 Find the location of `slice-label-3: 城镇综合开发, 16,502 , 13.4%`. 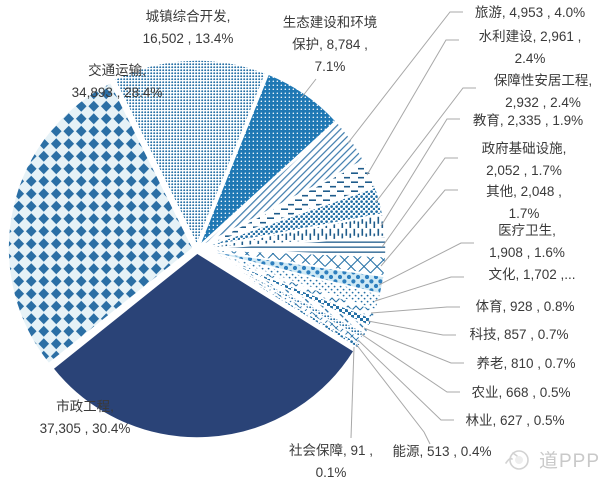

slice-label-3: 城镇综合开发, 16,502 , 13.4% is located at coordinates (188, 28).